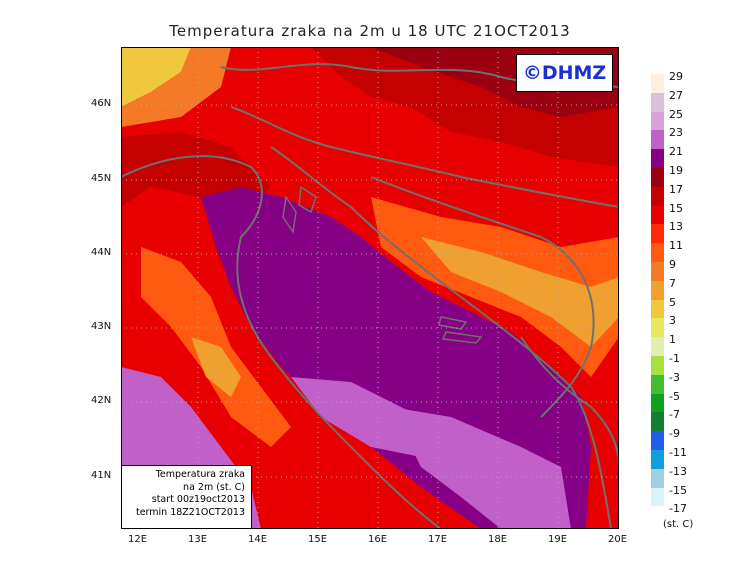 The width and height of the screenshot is (740, 582). I want to click on lon-label: 12E, so click(138, 539).